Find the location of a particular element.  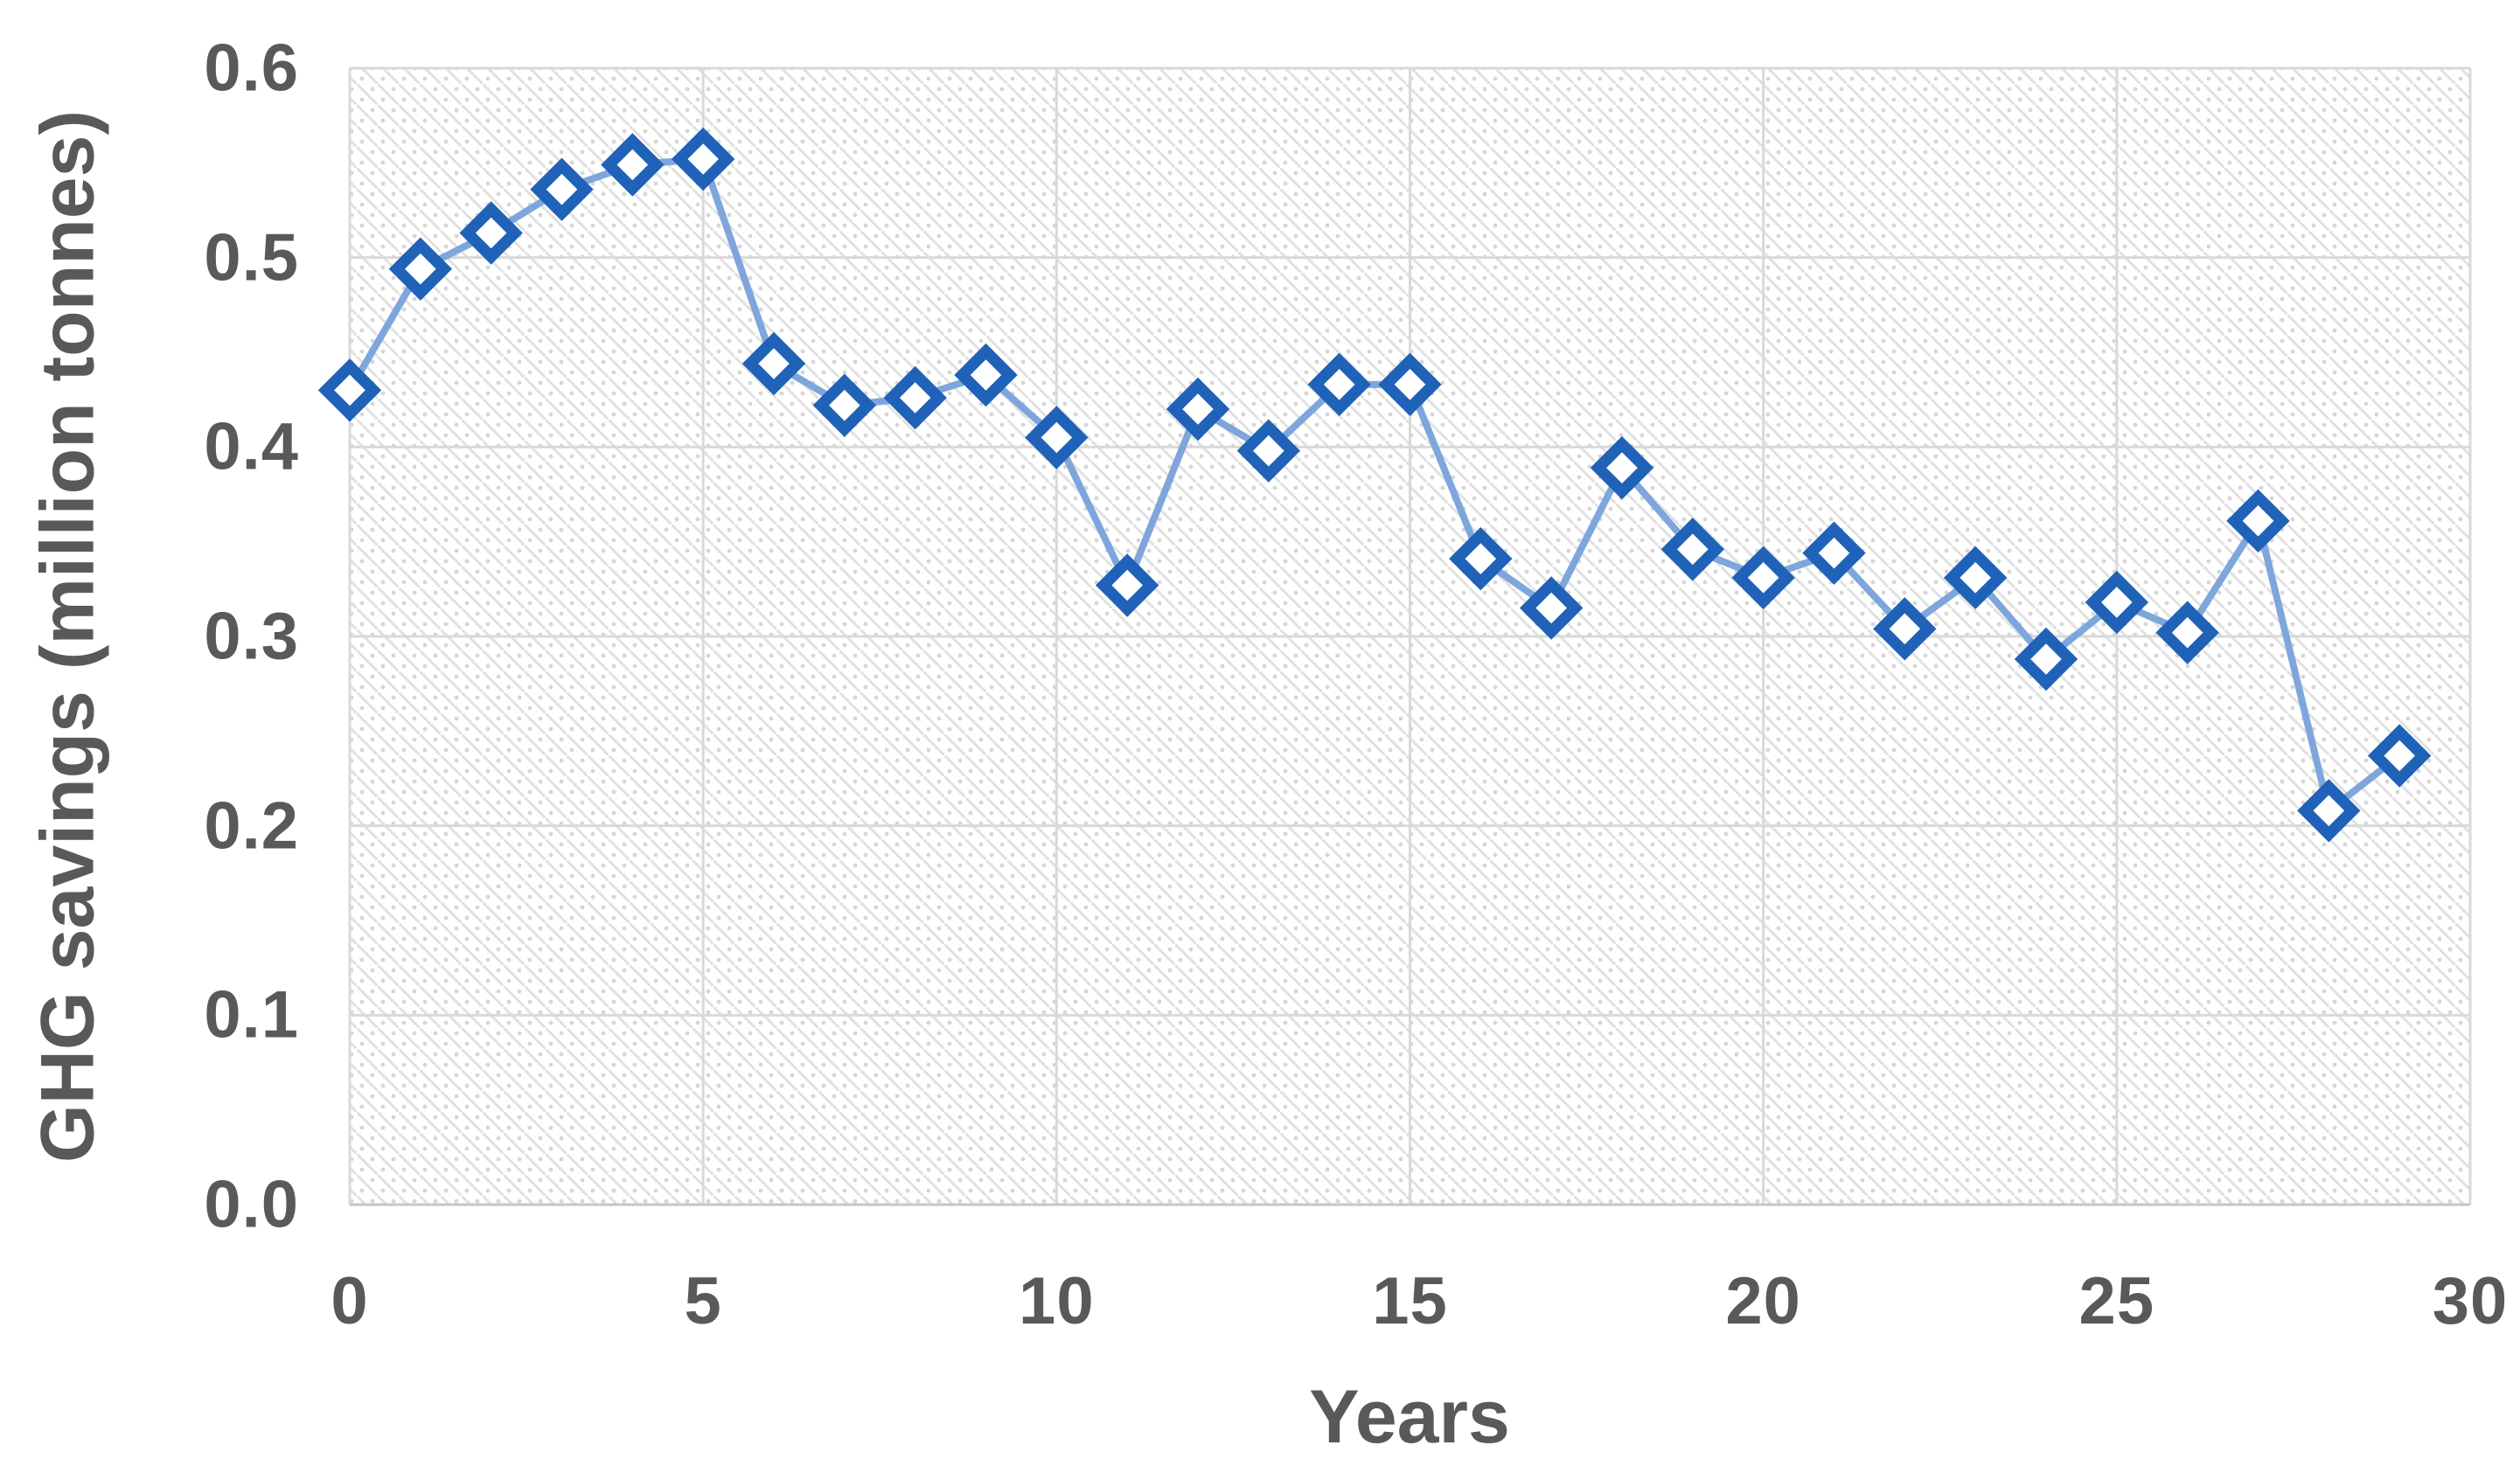

x-tick-label: 0 is located at coordinates (350, 1301).